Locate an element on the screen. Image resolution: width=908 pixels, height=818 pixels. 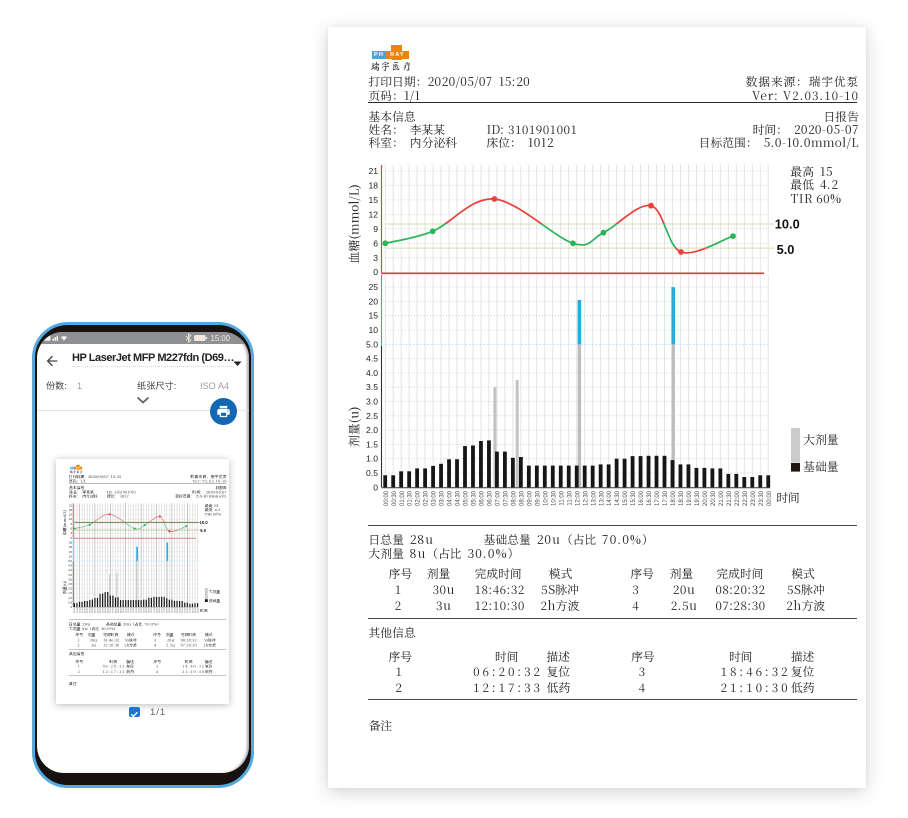
svg-text: 15:30 is located at coordinates (634, 498).